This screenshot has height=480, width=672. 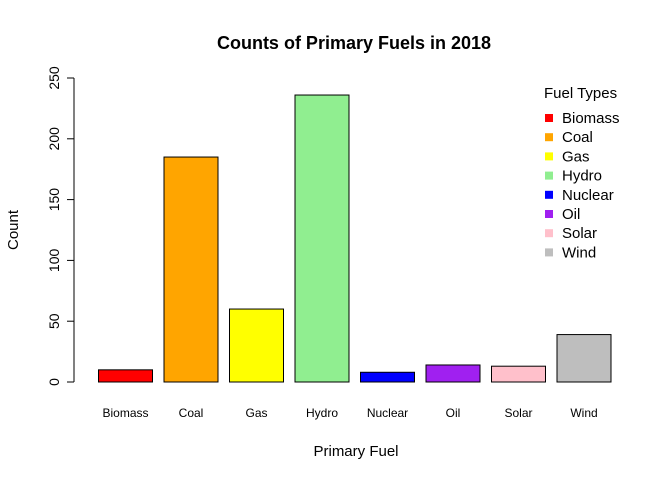 What do you see at coordinates (549, 137) in the screenshot?
I see `legend-swatch-coal` at bounding box center [549, 137].